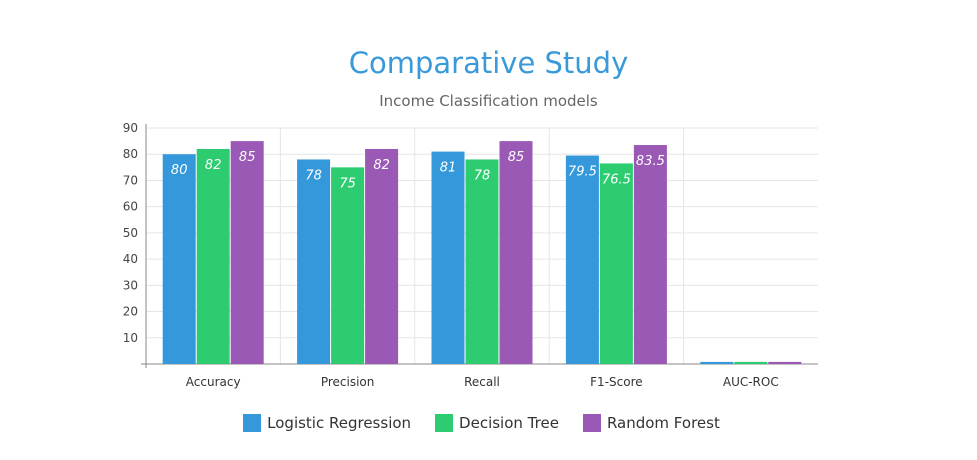 This screenshot has width=977, height=460. I want to click on legend-item-logistic-regression: Logistic Regression, so click(327, 423).